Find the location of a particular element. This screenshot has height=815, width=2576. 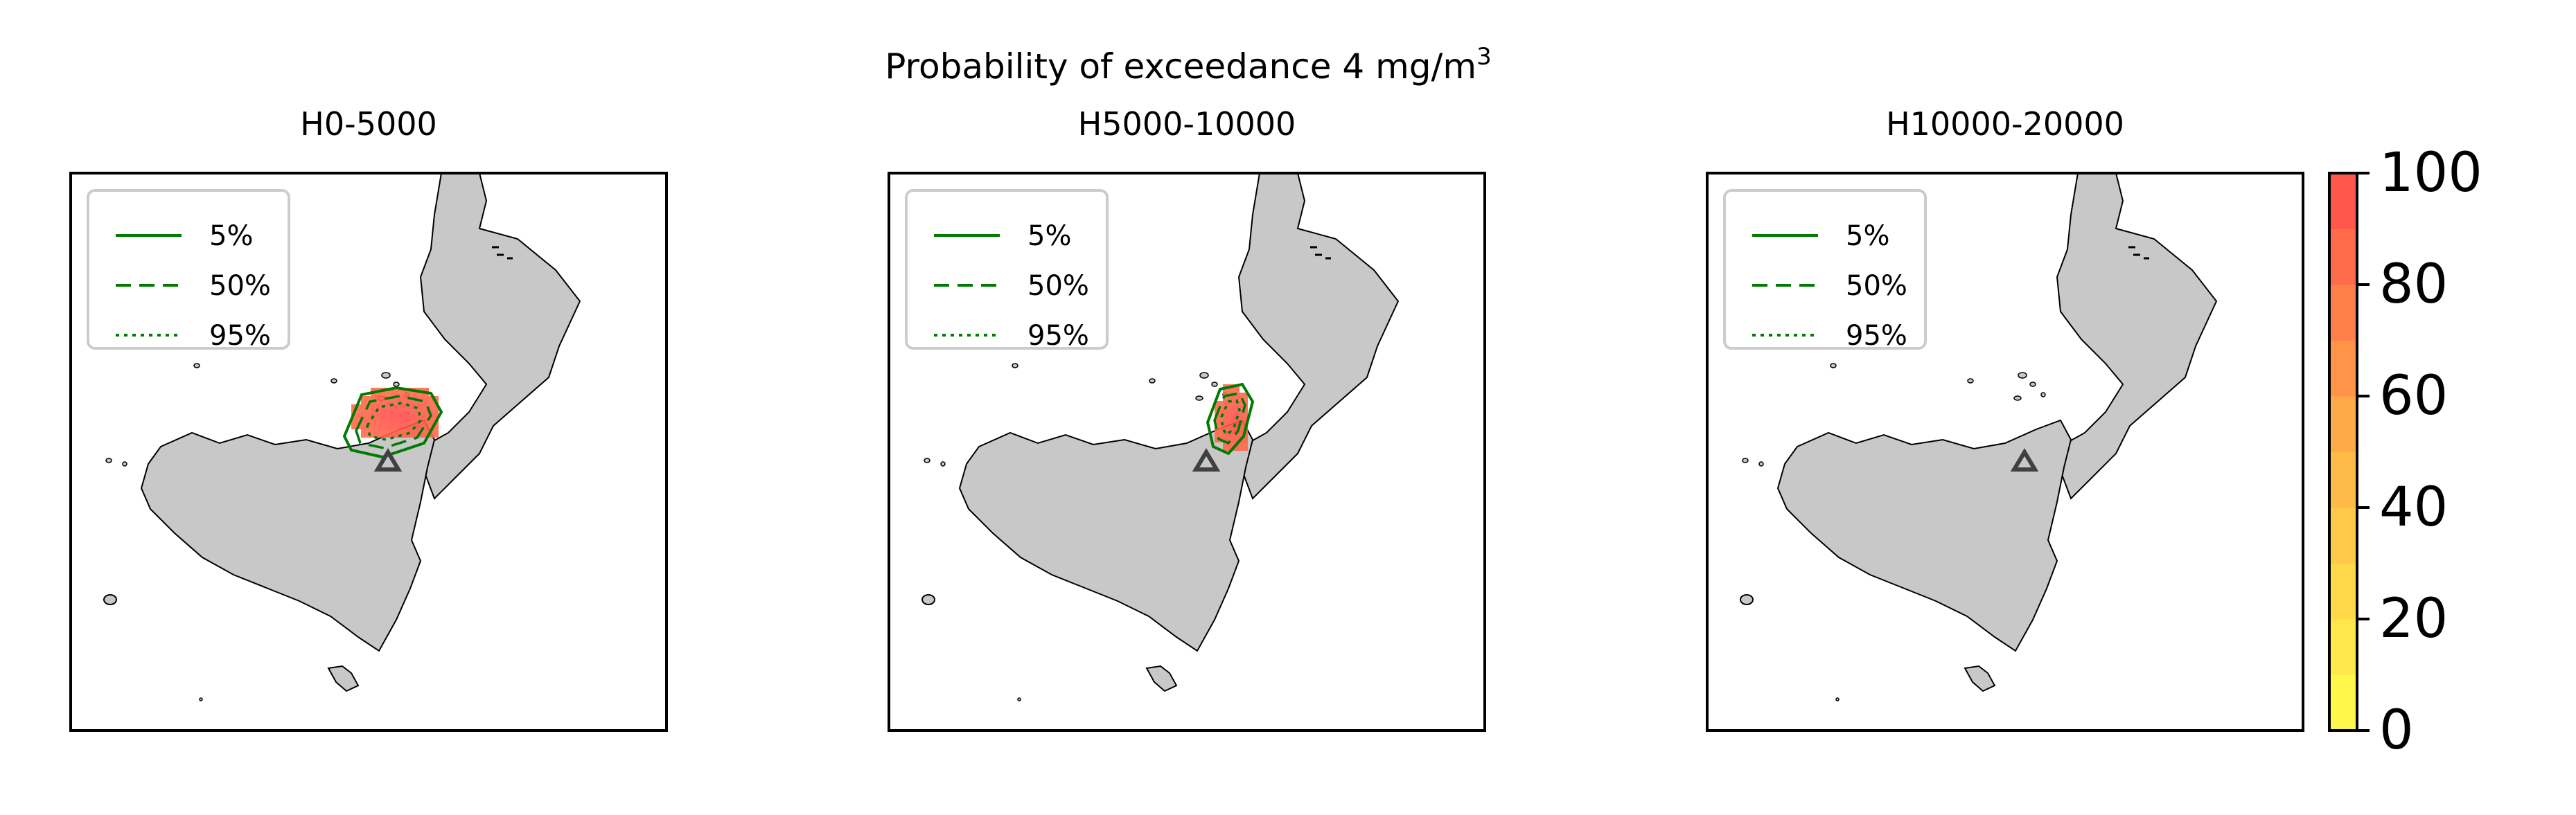

colorbar-tick-label: 40 is located at coordinates (2413, 507).